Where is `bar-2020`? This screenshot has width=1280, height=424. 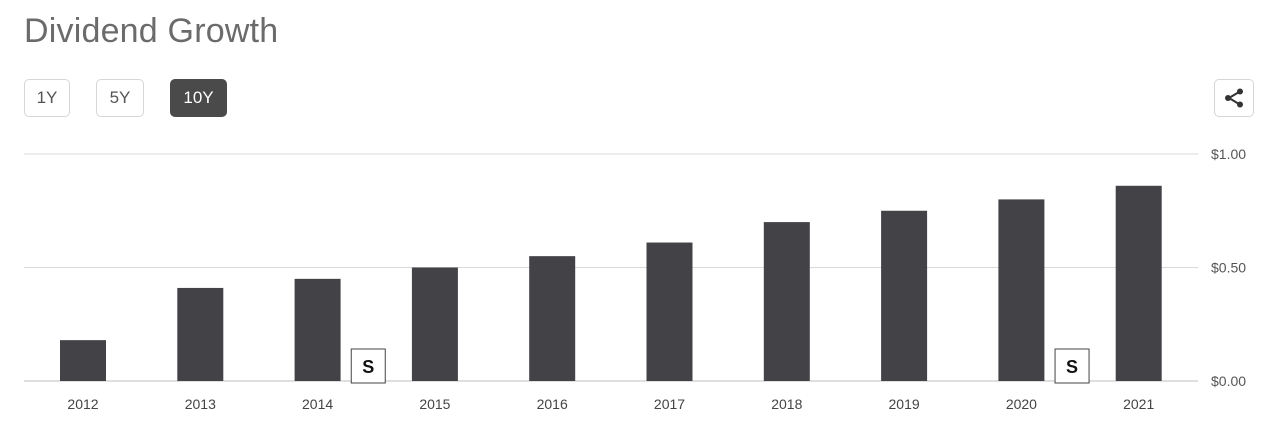
bar-2020 is located at coordinates (1021, 290).